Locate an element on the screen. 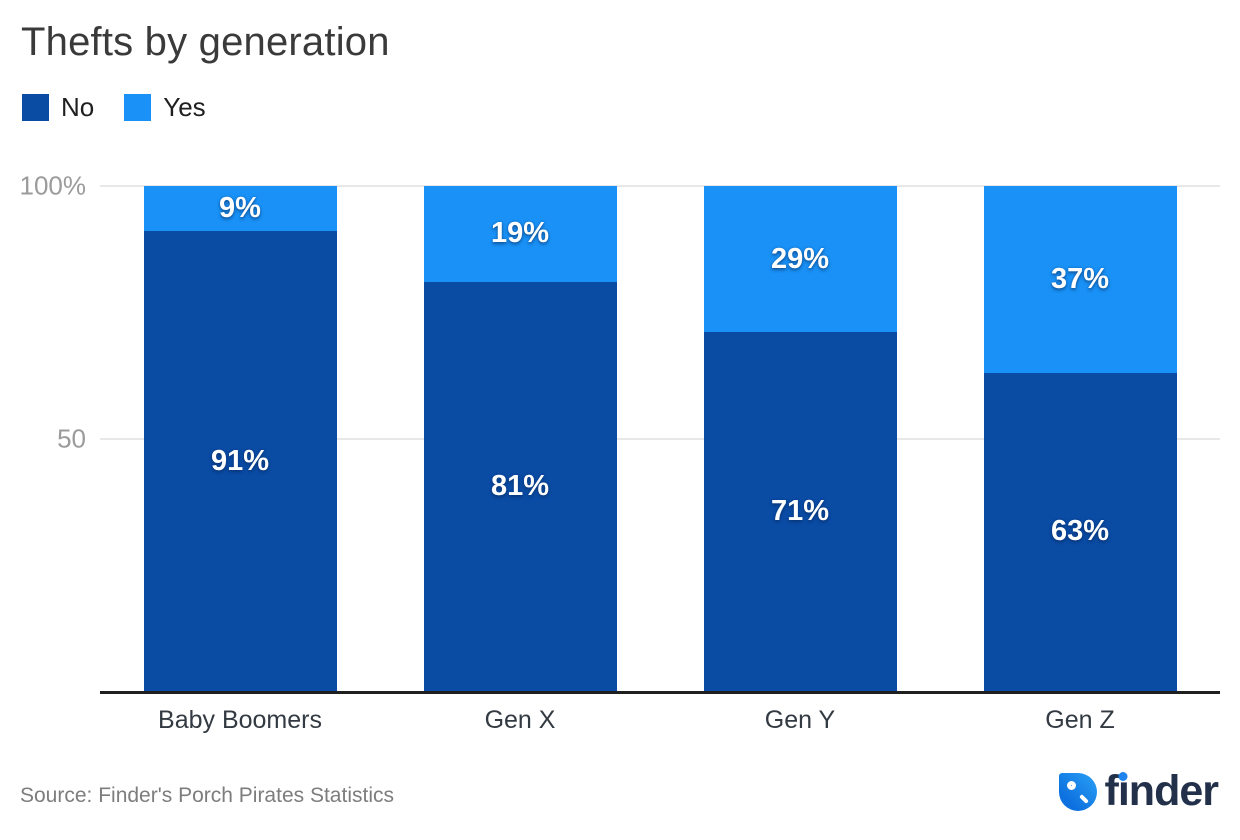 The image size is (1240, 840). stacked-bar-3: 29% 71% is located at coordinates (800, 438).